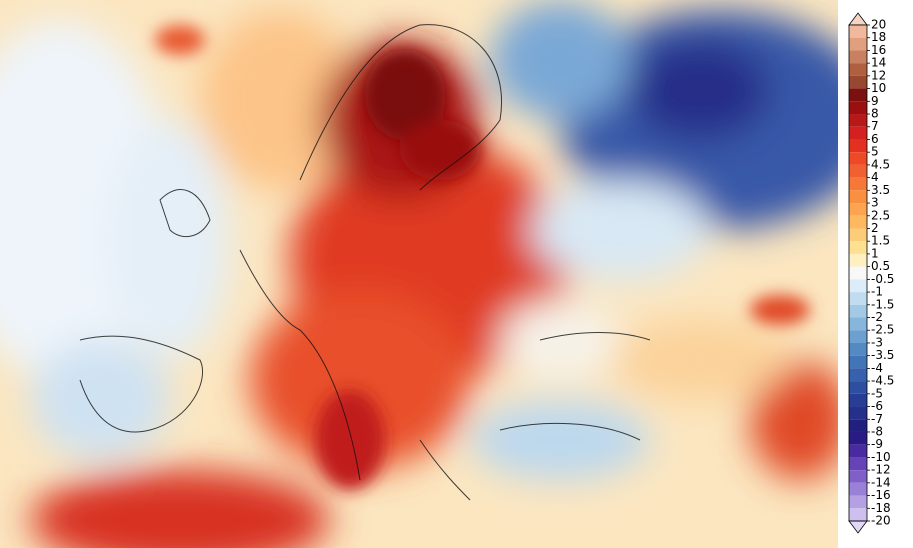 The height and width of the screenshot is (548, 913). Describe the element at coordinates (875, 203) in the screenshot. I see `colorbar-tick-label: 3` at that location.